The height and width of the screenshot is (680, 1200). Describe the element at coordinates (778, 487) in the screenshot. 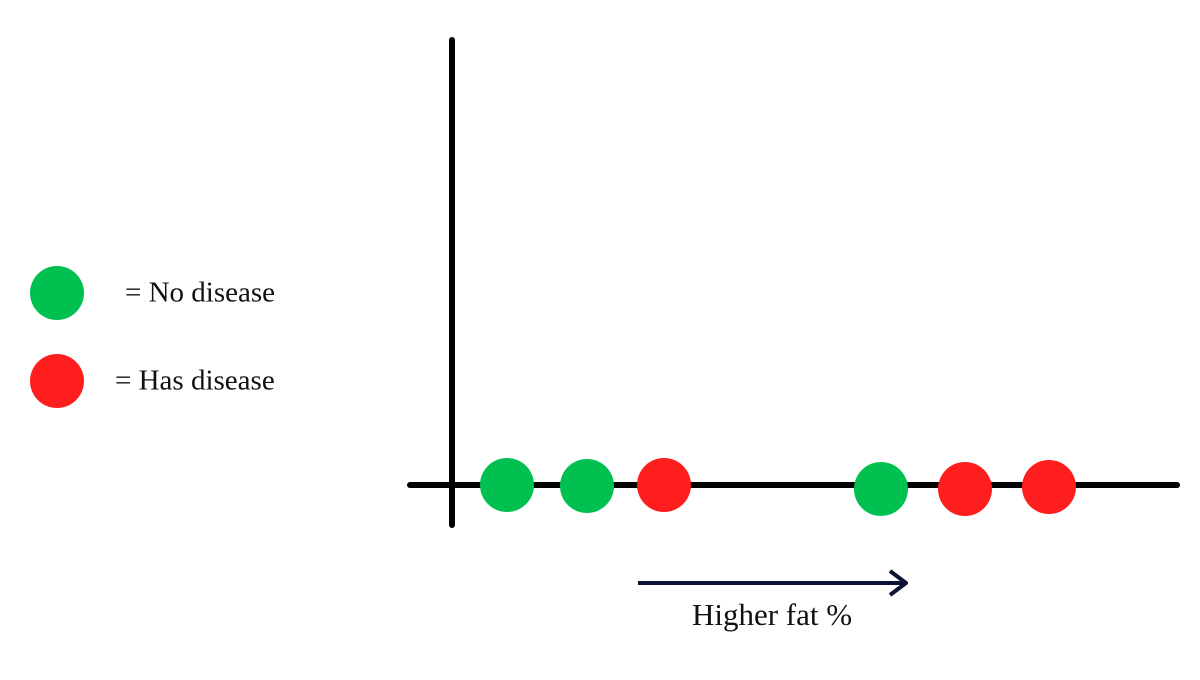

I see `points` at that location.